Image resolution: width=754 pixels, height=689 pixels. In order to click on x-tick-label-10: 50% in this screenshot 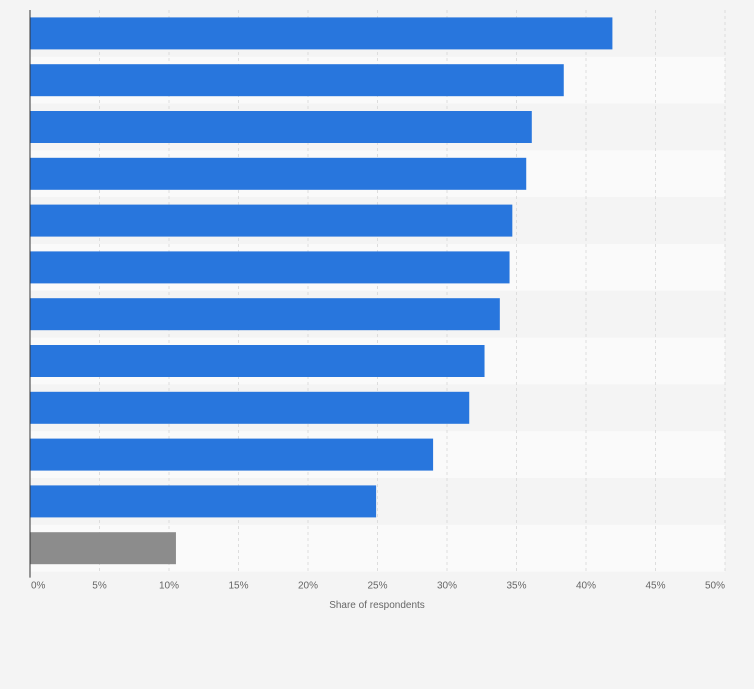, I will do `click(715, 586)`.